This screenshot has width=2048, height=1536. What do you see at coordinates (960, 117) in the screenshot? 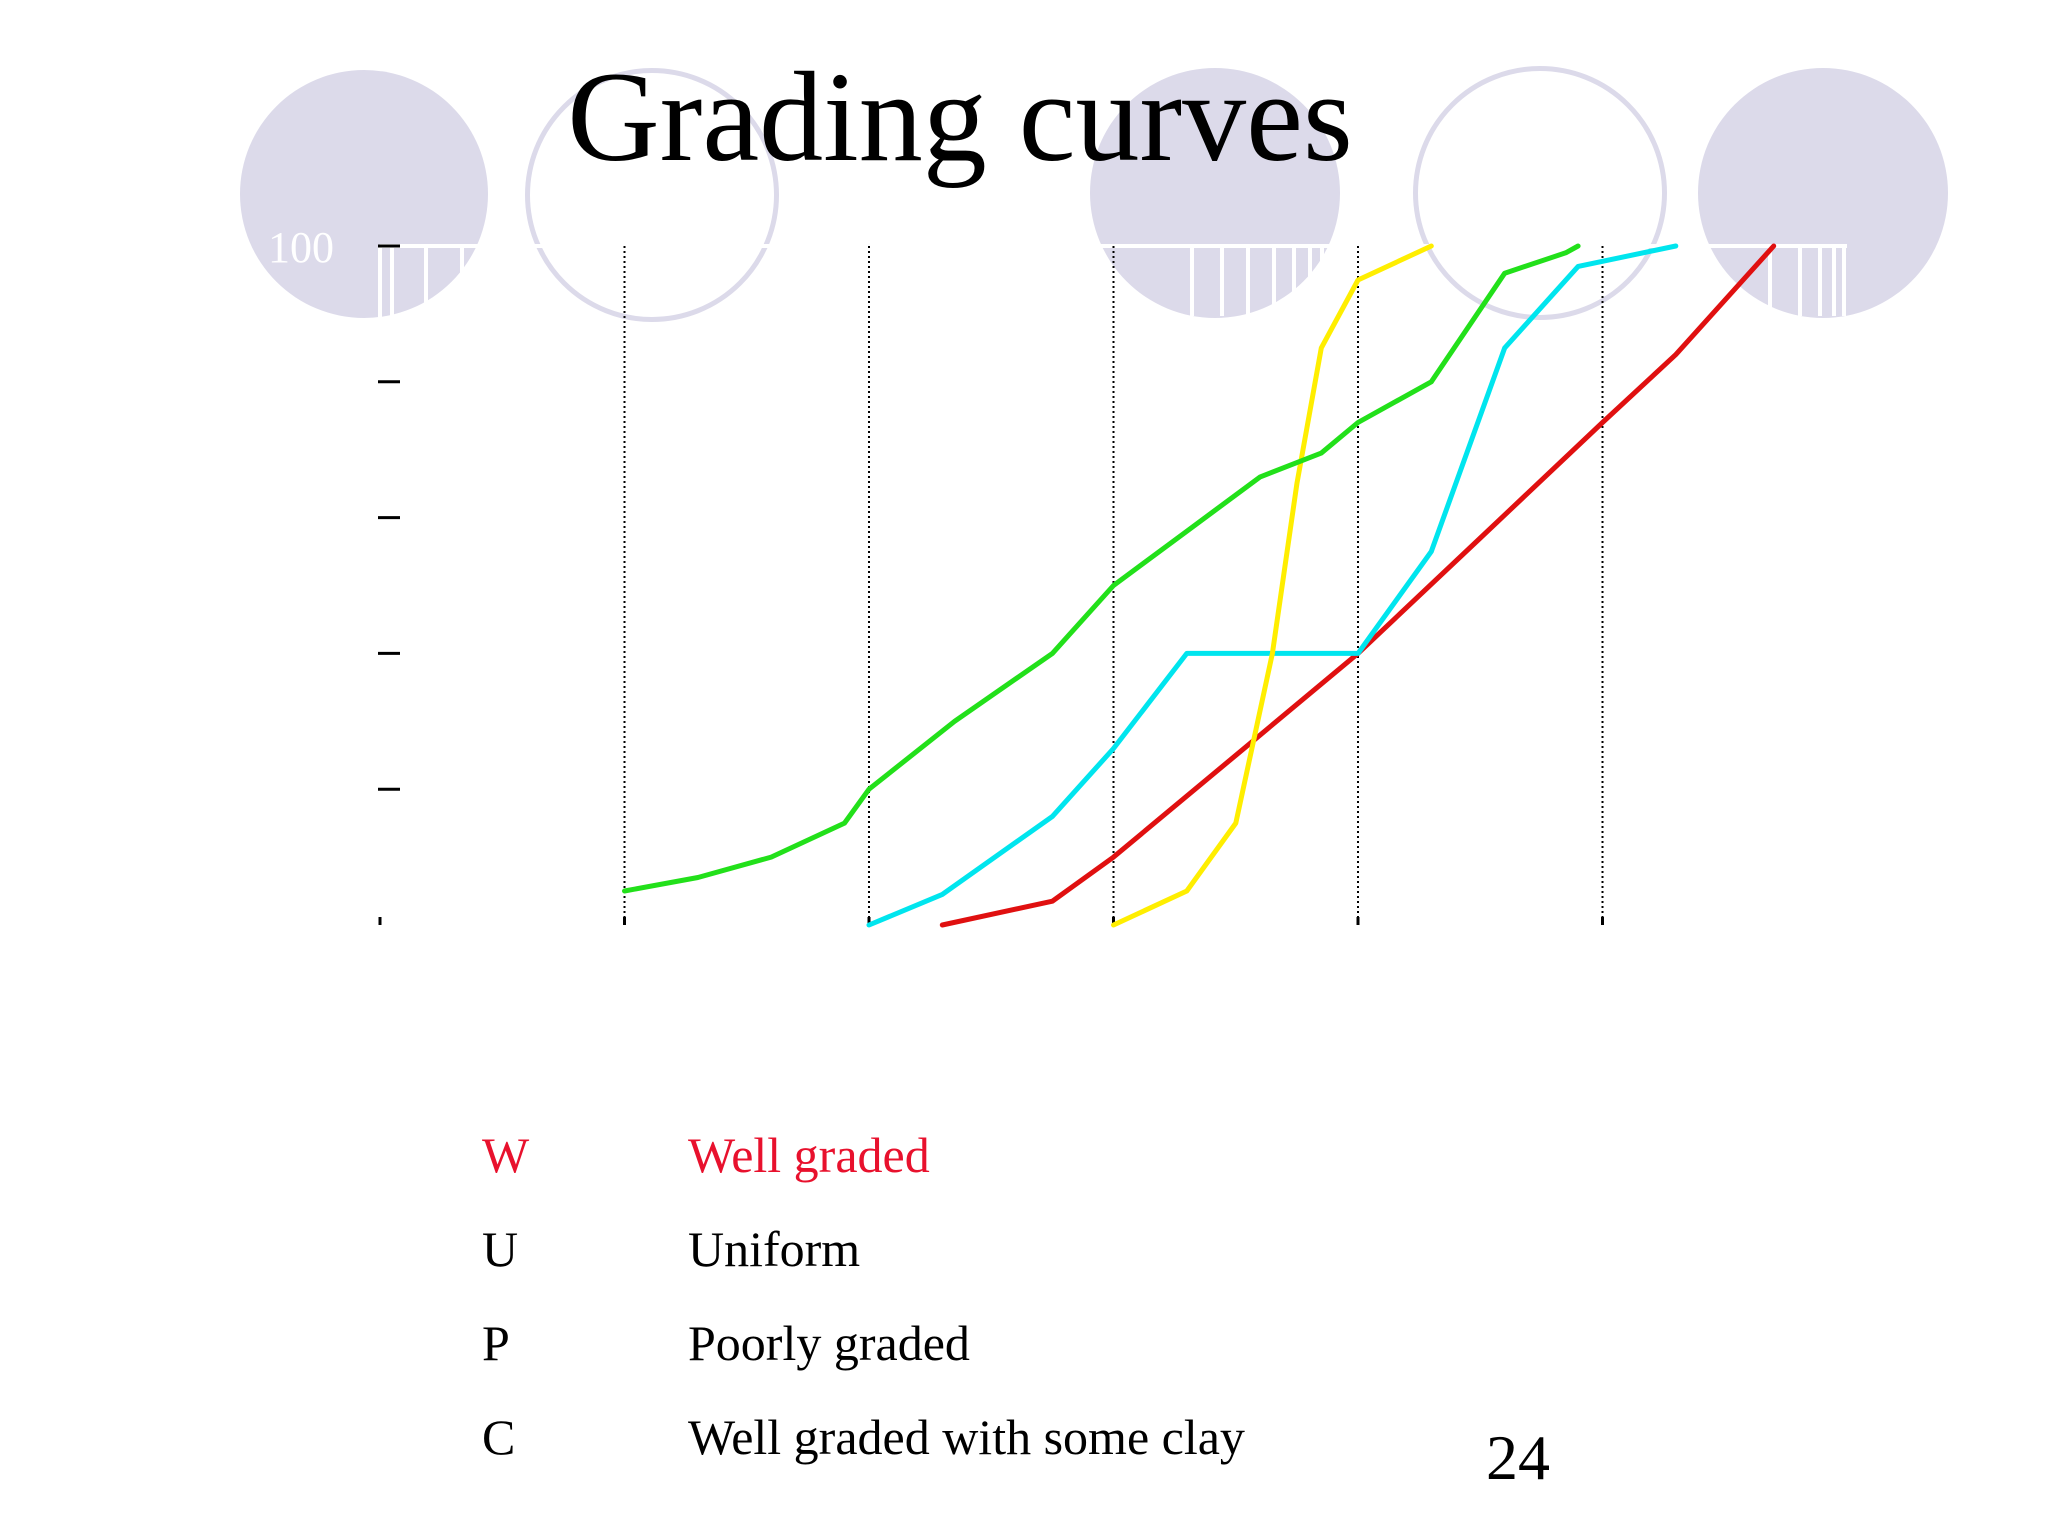
I see `slide-title: Grading curves` at bounding box center [960, 117].